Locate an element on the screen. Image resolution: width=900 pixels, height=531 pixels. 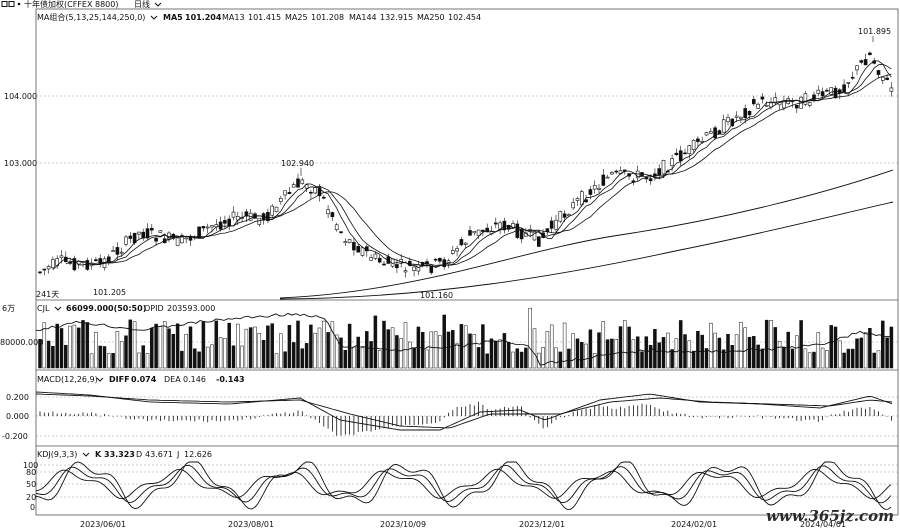
period-label: 日线 is located at coordinates (142, 4).